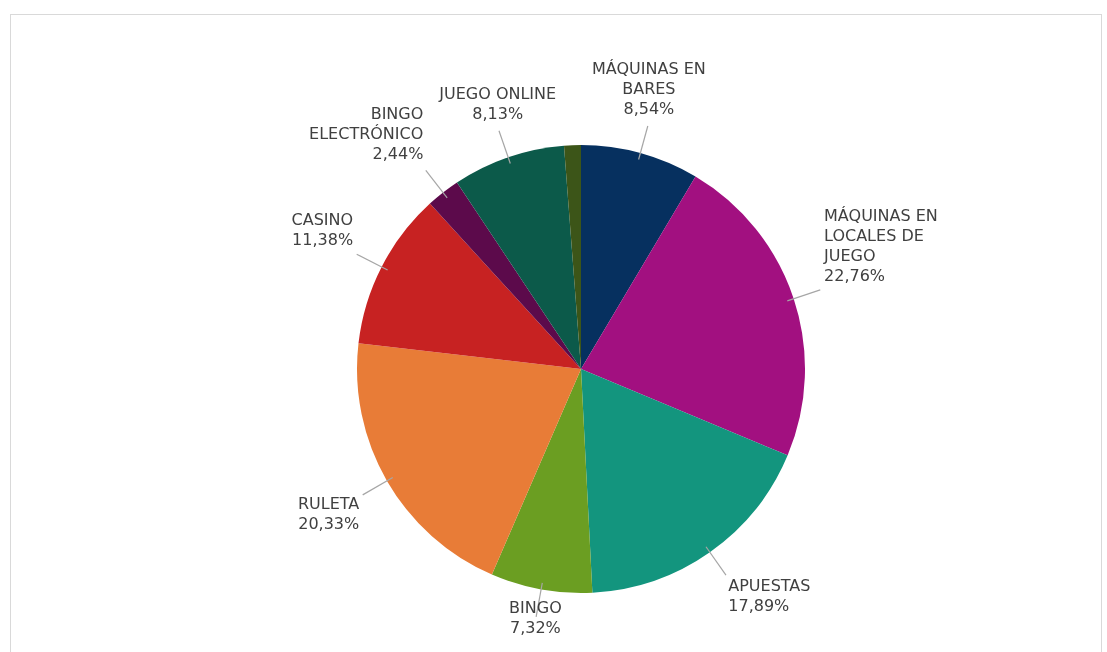  Describe the element at coordinates (323, 239) in the screenshot. I see `data-label: 11,38%` at that location.